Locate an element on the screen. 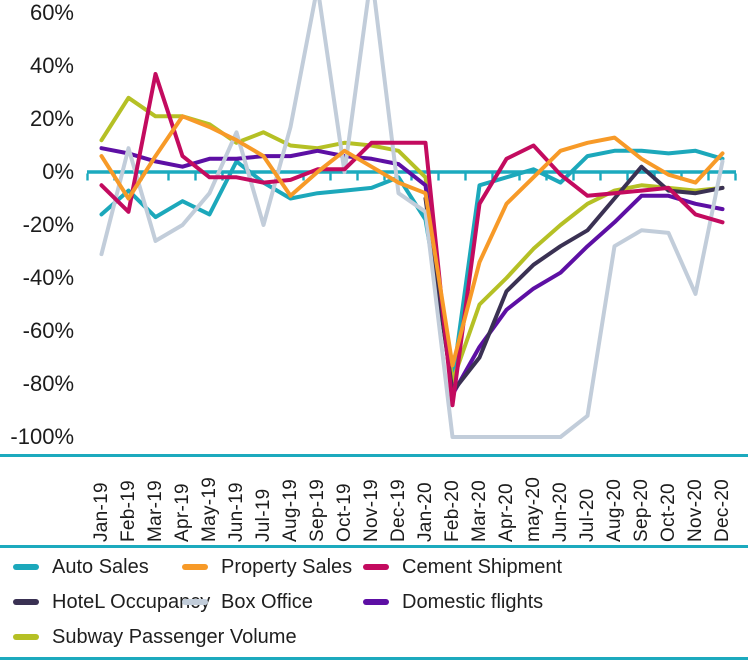 Image resolution: width=748 pixels, height=664 pixels. y-axis-labels: 60% 40% 20% 0% -20% -40% -60% -80% -100% is located at coordinates (39, 226).